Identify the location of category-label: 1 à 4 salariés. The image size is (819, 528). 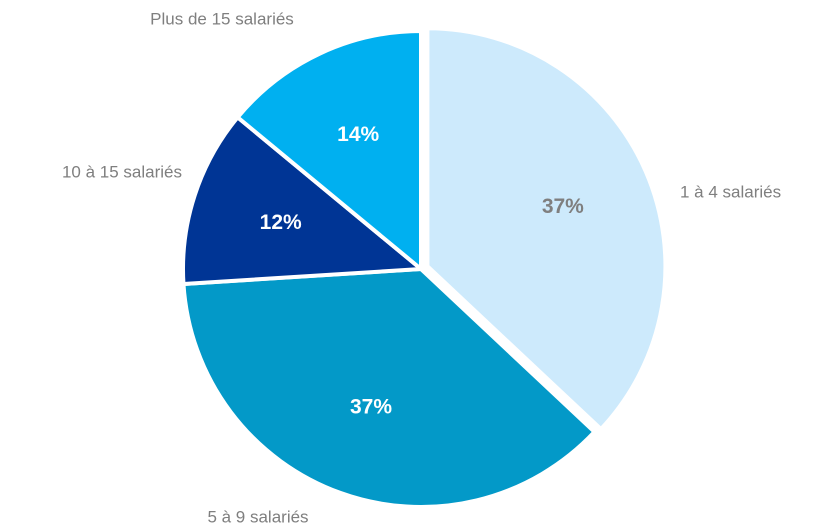
(730, 191).